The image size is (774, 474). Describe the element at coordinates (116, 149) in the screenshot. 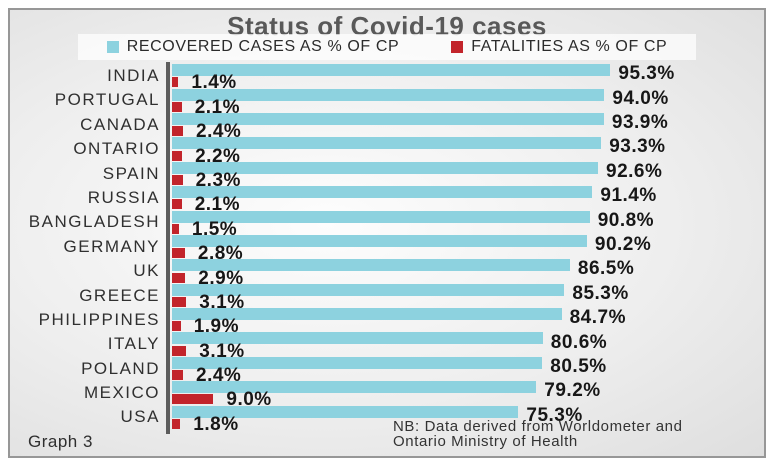

I see `category-label: ONTARIO` at that location.